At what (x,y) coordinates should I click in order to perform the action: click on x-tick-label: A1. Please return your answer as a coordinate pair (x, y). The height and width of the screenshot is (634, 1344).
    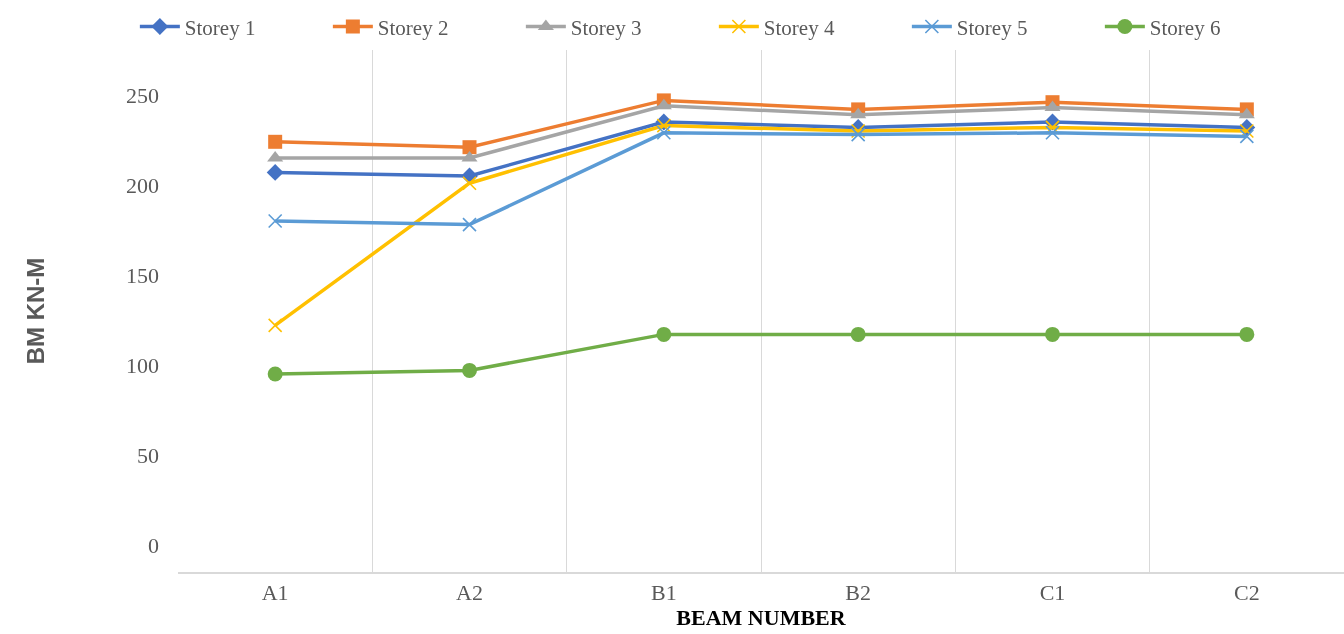
    Looking at the image, I should click on (275, 593).